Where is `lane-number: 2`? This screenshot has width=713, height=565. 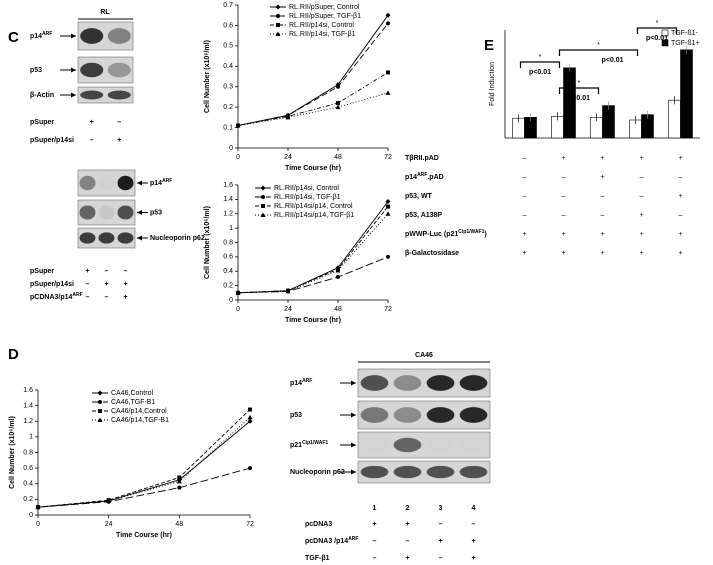 lane-number: 2 is located at coordinates (408, 508).